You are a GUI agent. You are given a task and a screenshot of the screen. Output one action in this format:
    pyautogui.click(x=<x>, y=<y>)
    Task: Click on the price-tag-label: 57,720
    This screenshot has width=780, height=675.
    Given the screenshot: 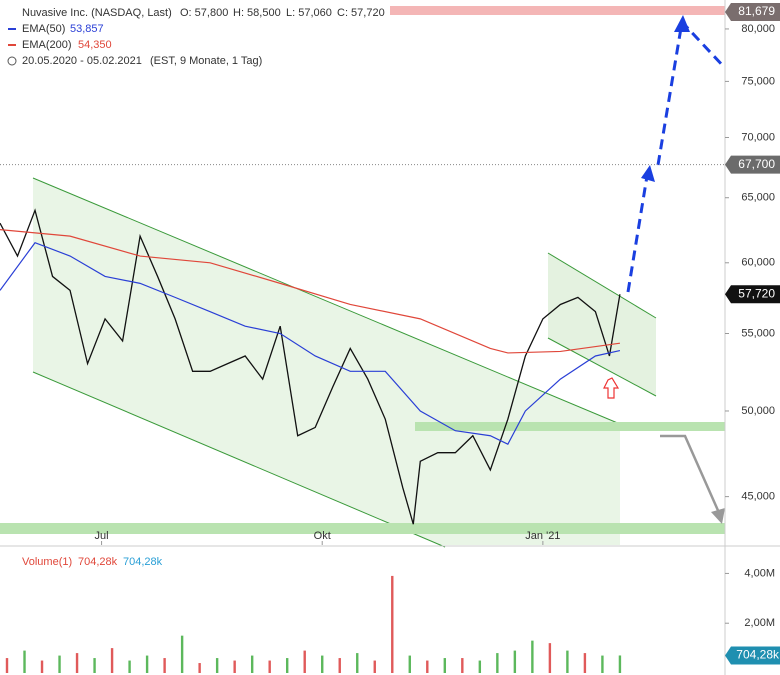 What is the action you would take?
    pyautogui.click(x=756, y=293)
    